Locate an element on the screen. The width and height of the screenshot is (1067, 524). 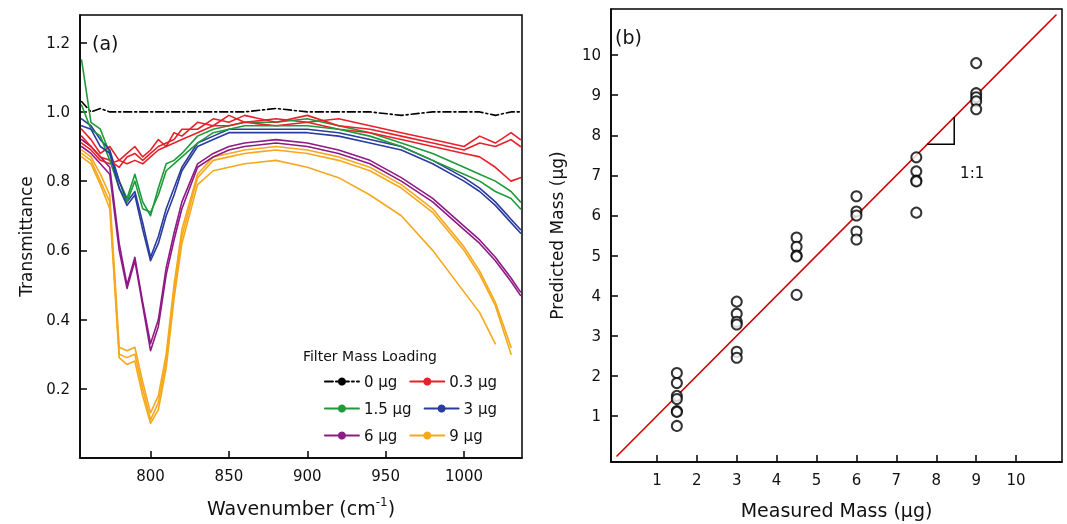
x-tick-label: 1000 is located at coordinates (464, 475).